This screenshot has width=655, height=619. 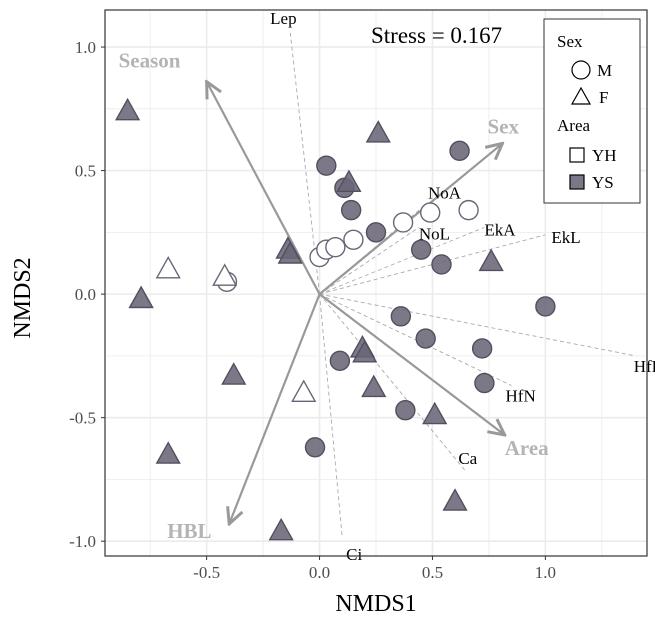 I want to click on env-label-lep: Lep, so click(x=283, y=18).